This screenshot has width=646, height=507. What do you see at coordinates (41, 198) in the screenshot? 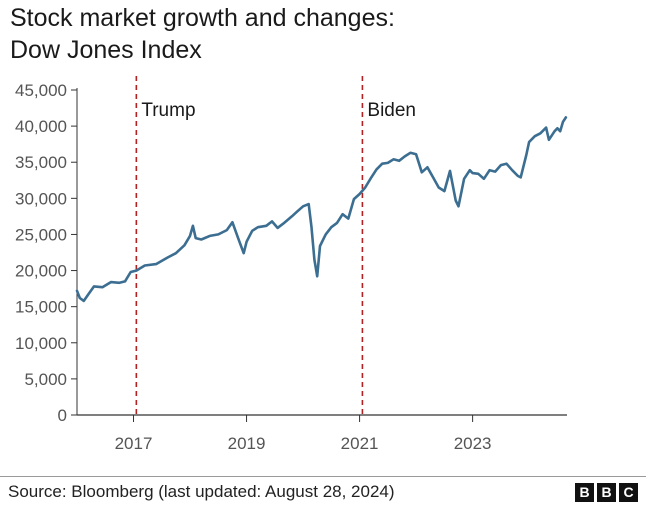
I see `y-tick-label: 30,000` at bounding box center [41, 198].